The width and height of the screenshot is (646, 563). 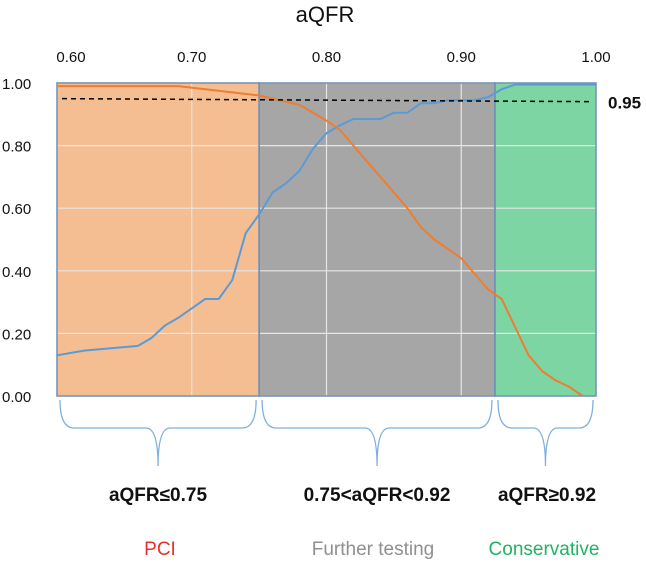 I want to click on y-tick-label-4: 0.20, so click(x=16, y=334).